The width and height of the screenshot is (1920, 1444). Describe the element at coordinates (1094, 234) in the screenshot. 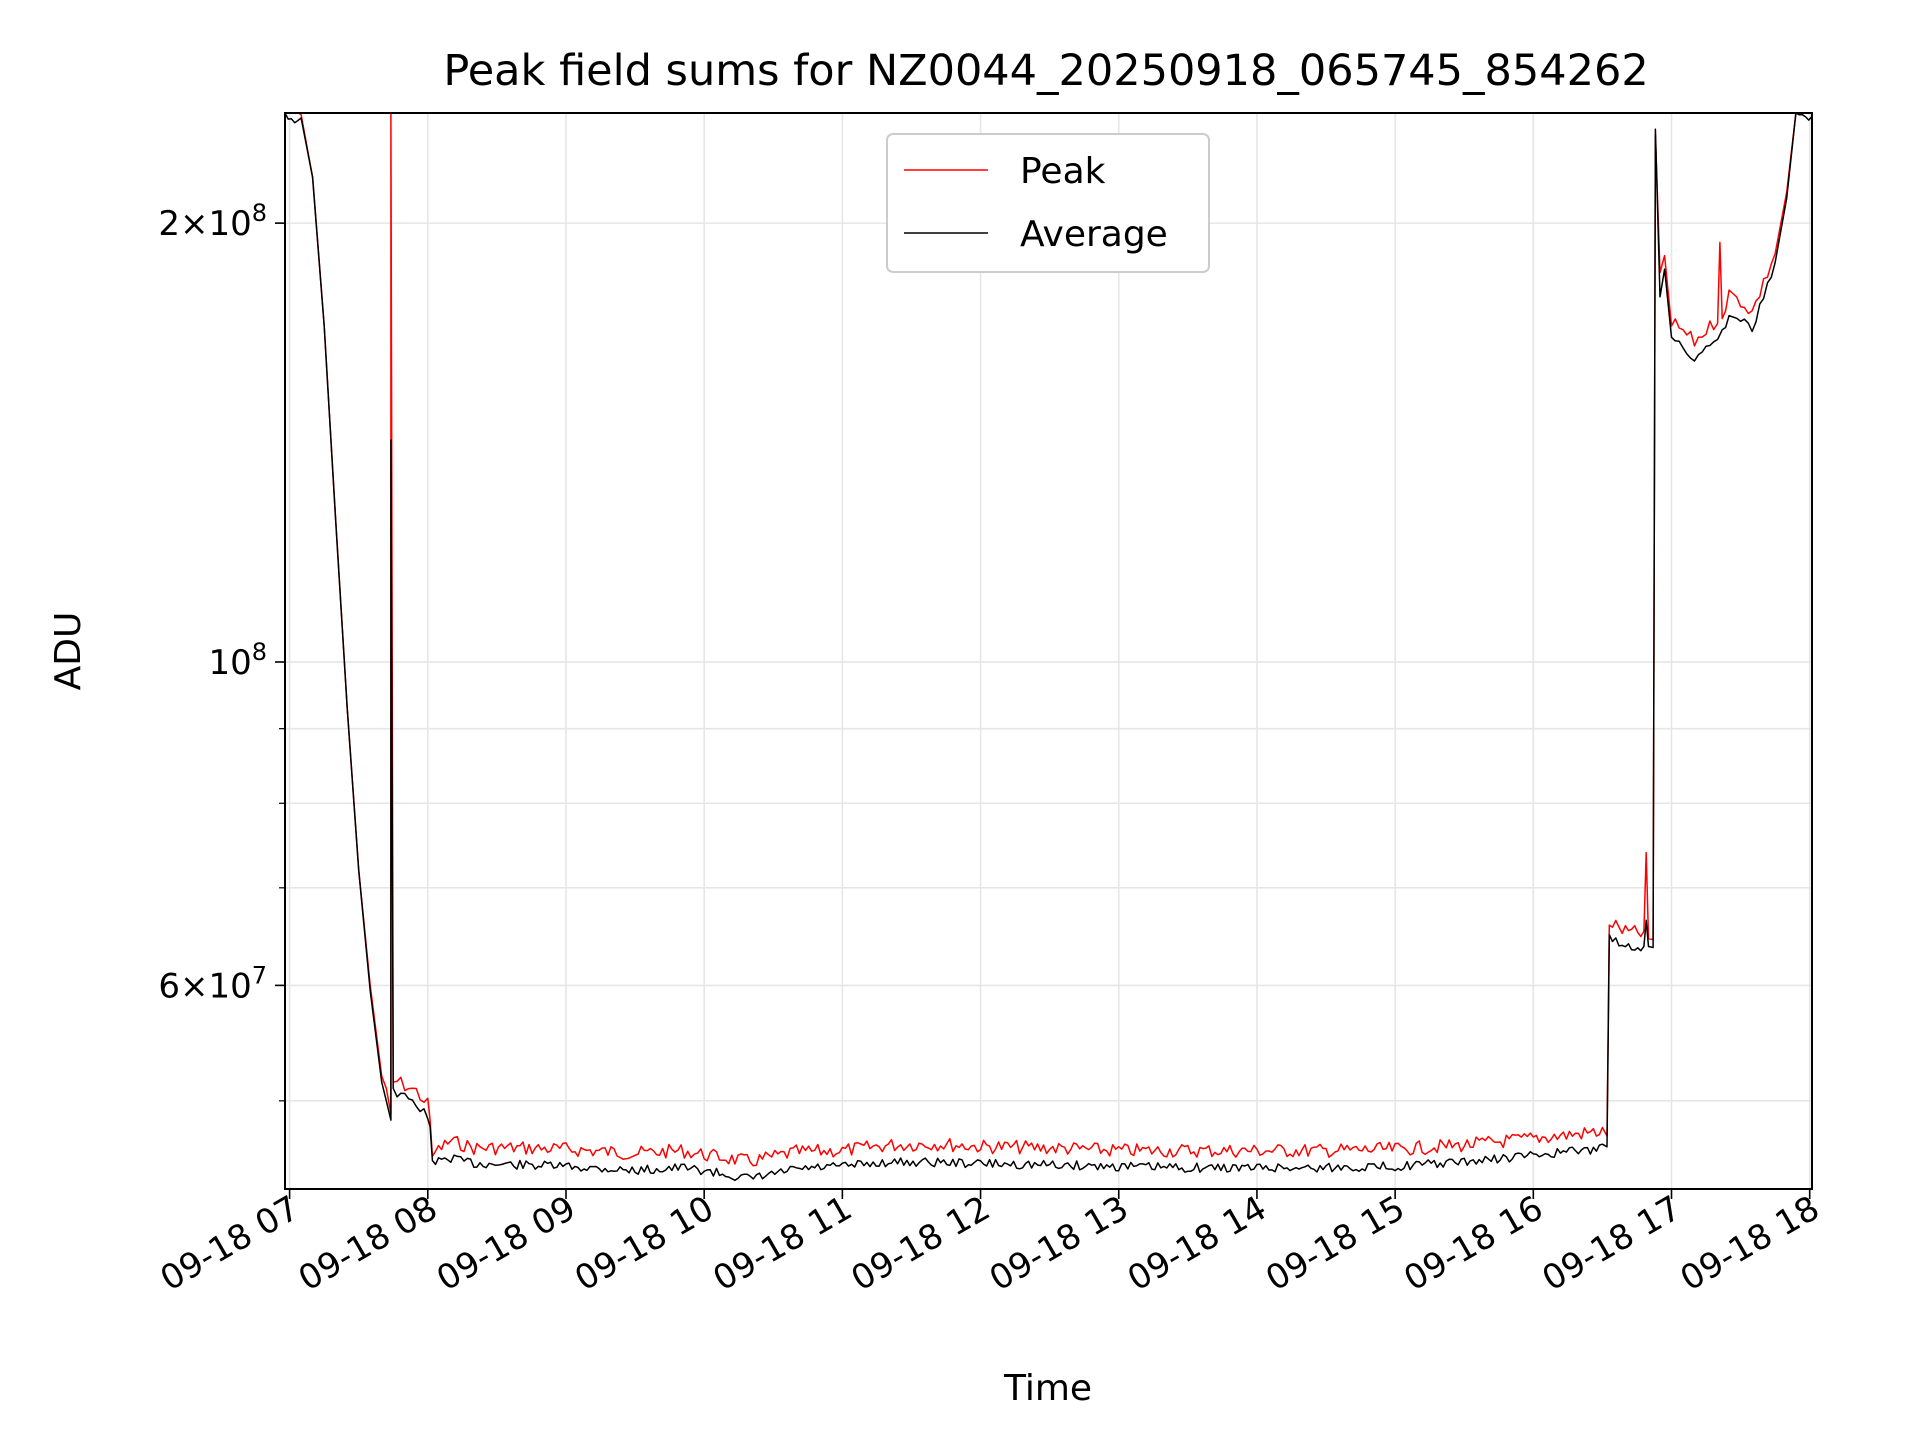

I see `legend-label-average: Average` at that location.